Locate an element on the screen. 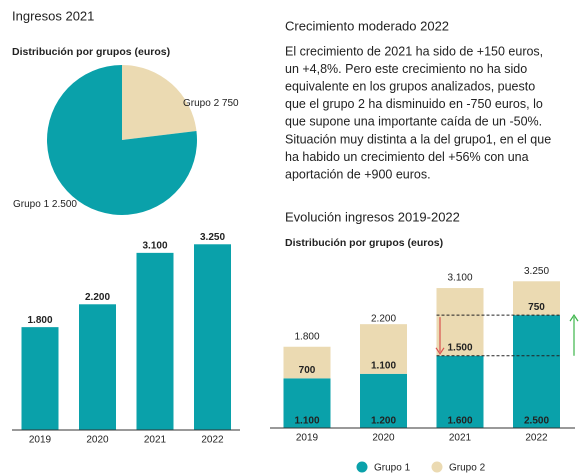 The height and width of the screenshot is (476, 582). segment-label: 1.600 is located at coordinates (459, 421).